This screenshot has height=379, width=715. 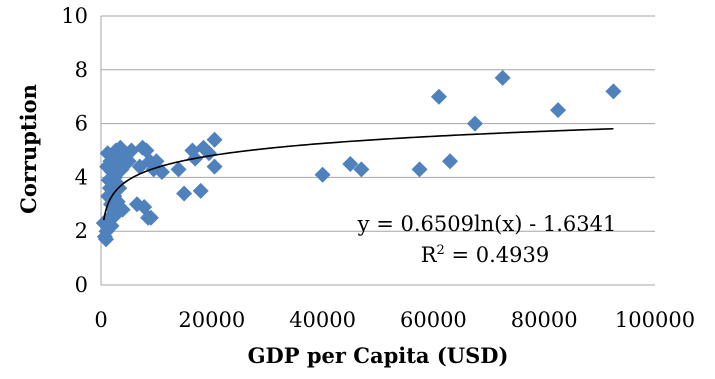 What do you see at coordinates (74, 150) in the screenshot?
I see `y-tick-labels: 0 2 4 6 8 10` at bounding box center [74, 150].